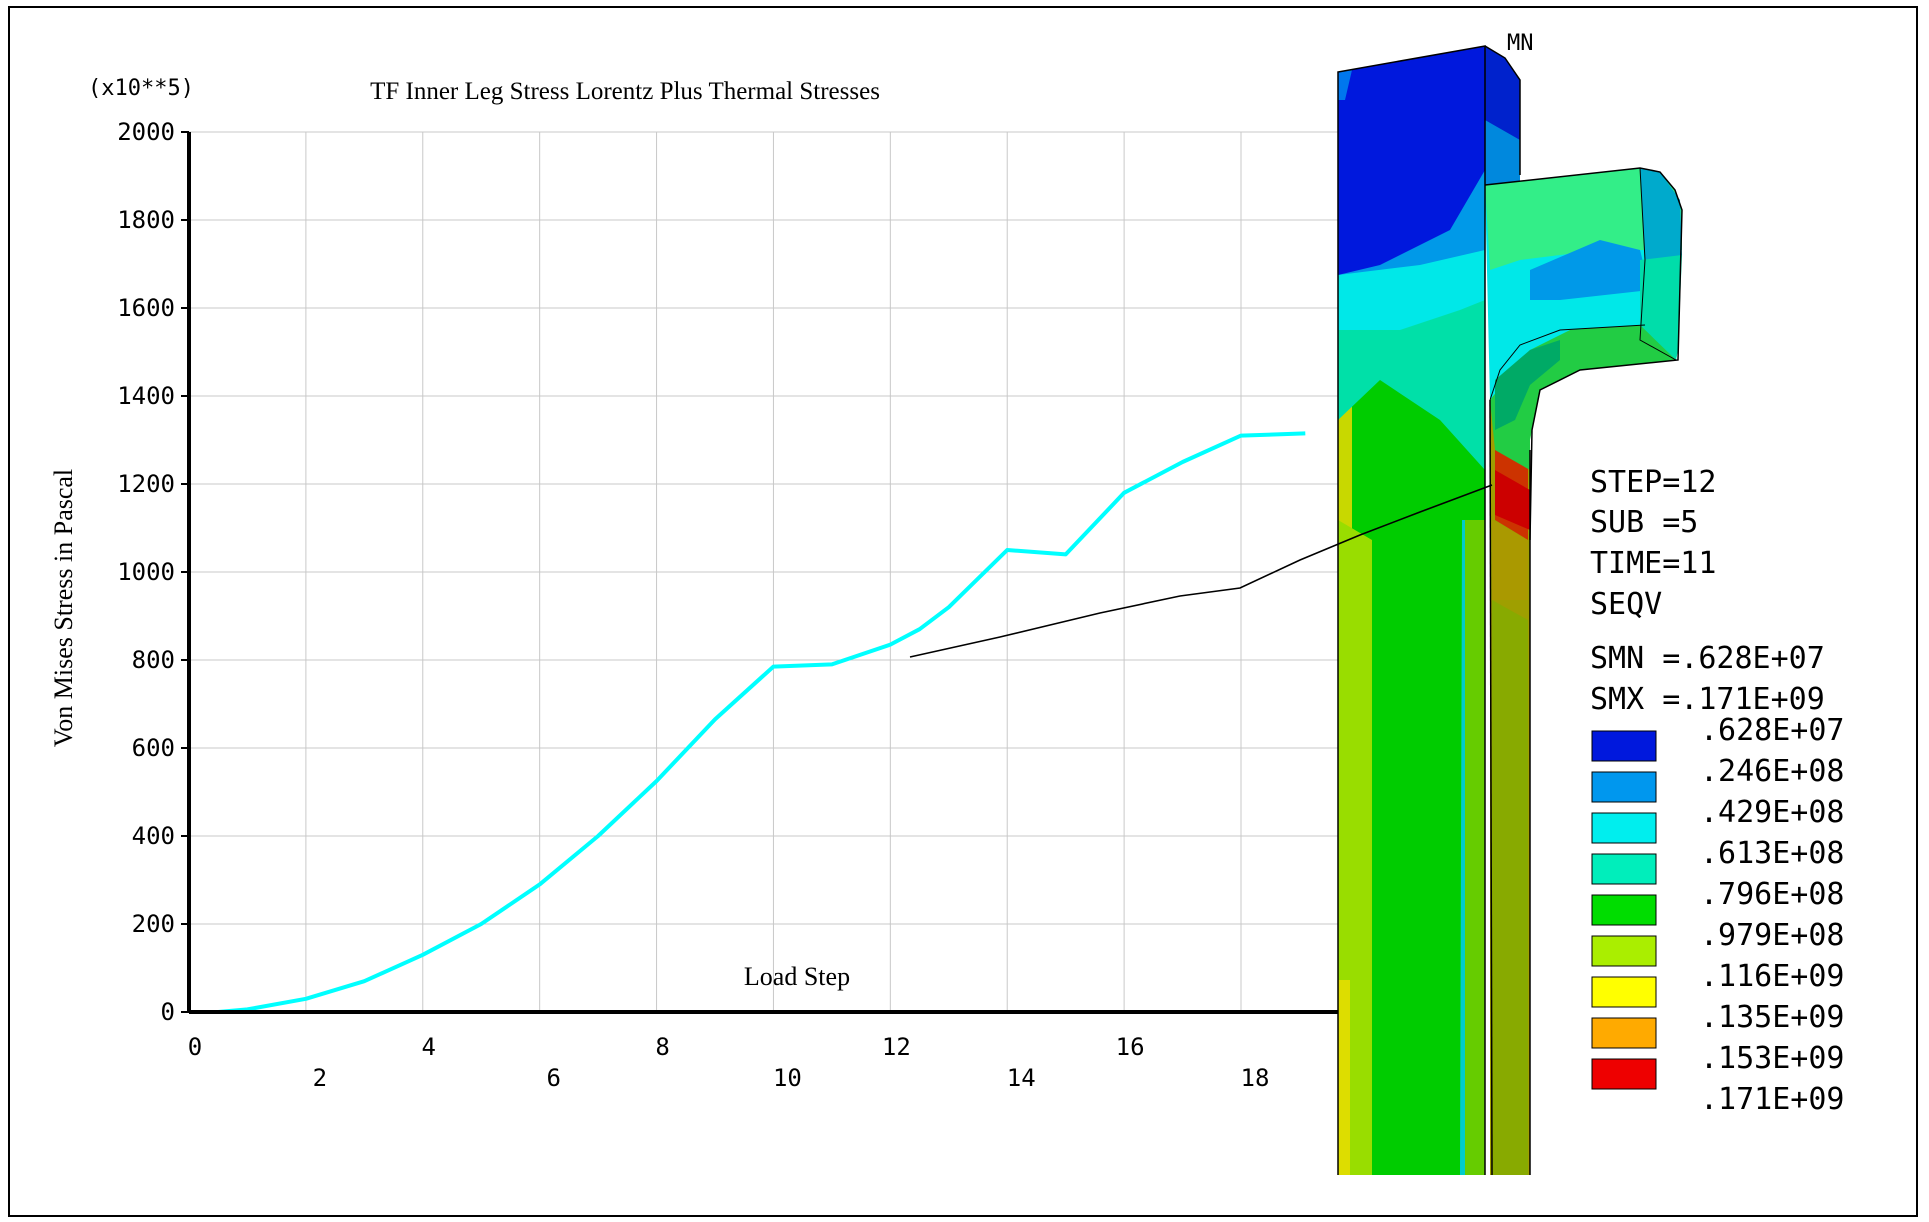 Image resolution: width=1929 pixels, height=1222 pixels. What do you see at coordinates (153, 748) in the screenshot?
I see `y-tick-label: 600` at bounding box center [153, 748].